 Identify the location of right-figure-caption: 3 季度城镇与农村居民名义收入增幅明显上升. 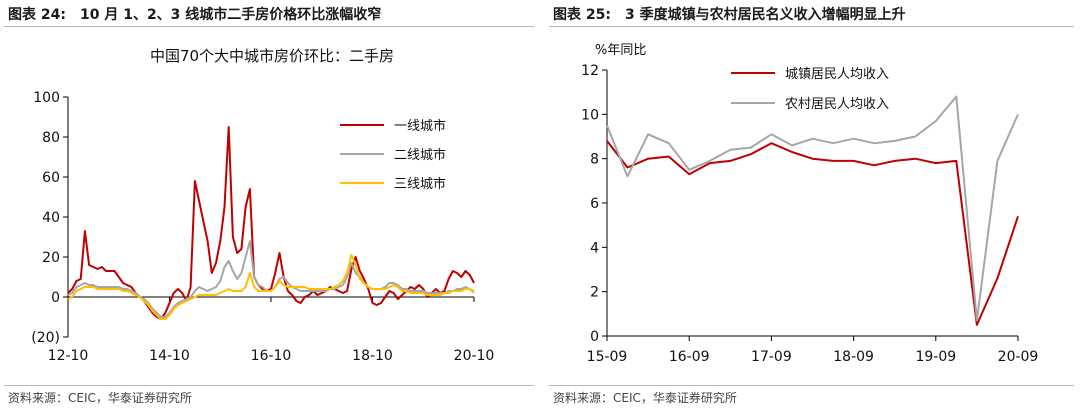
(765, 15).